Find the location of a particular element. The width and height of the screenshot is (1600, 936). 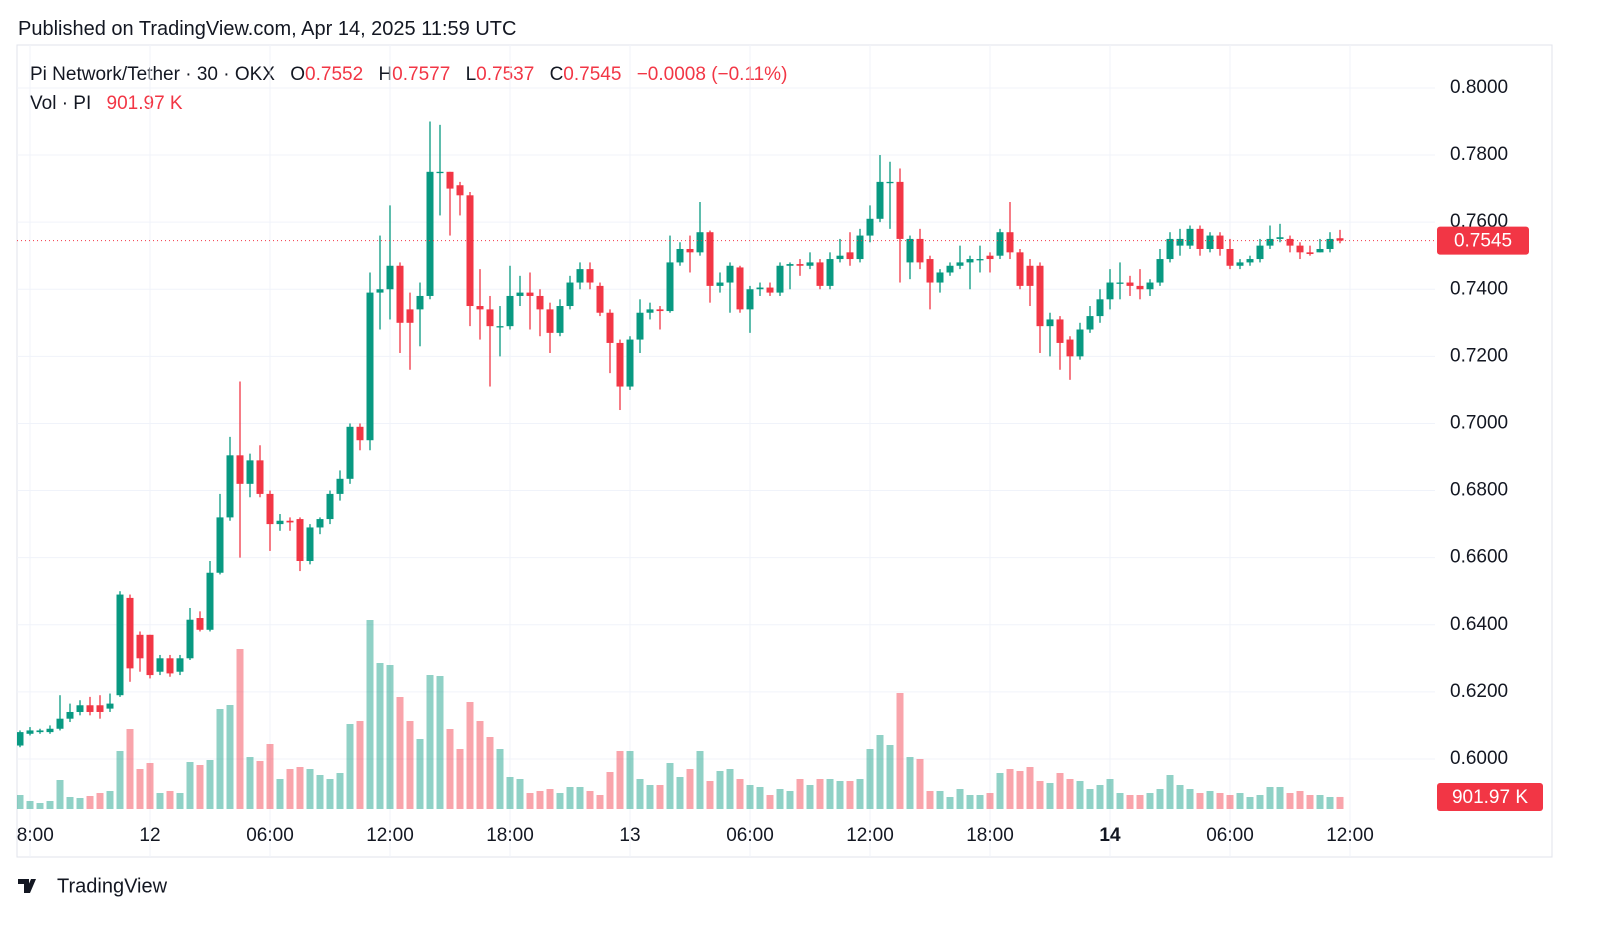

x-tick-label: 06:00 is located at coordinates (270, 835).